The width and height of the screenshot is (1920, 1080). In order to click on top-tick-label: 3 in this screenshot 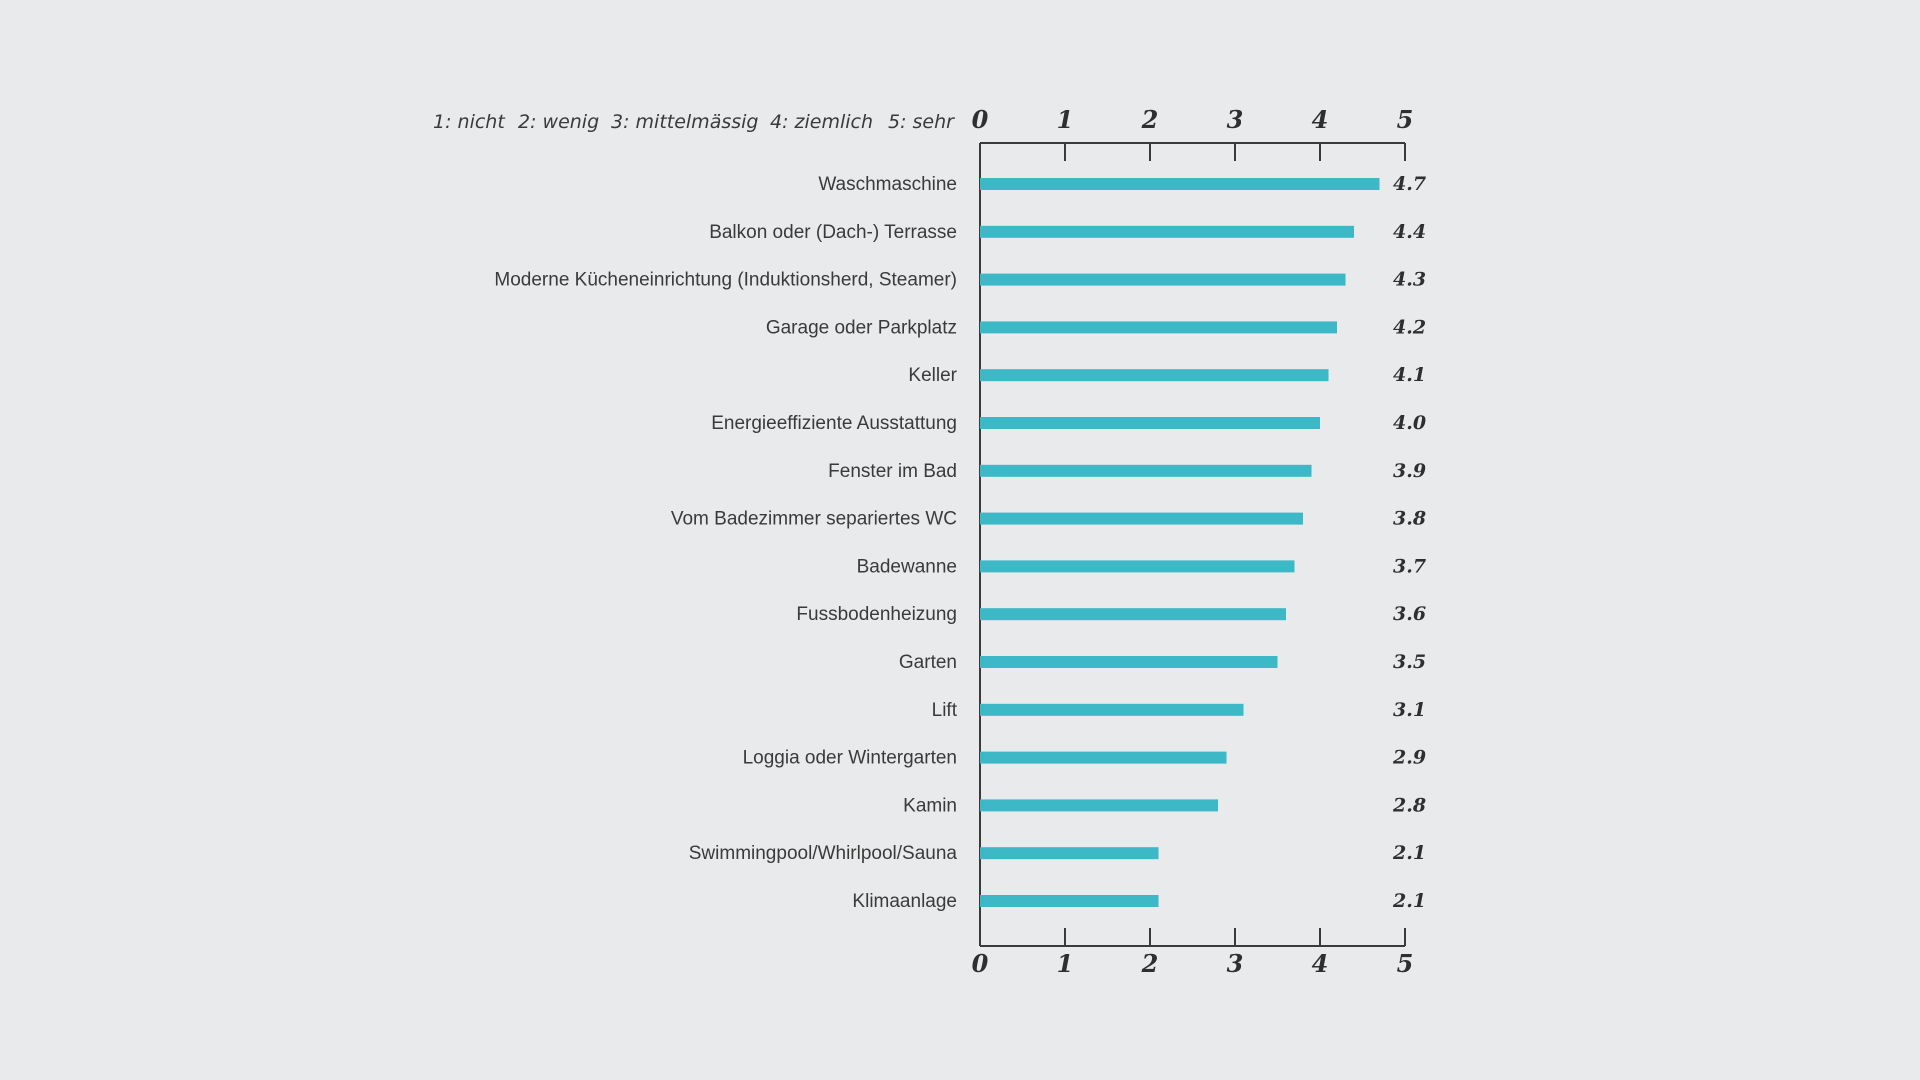, I will do `click(1235, 119)`.